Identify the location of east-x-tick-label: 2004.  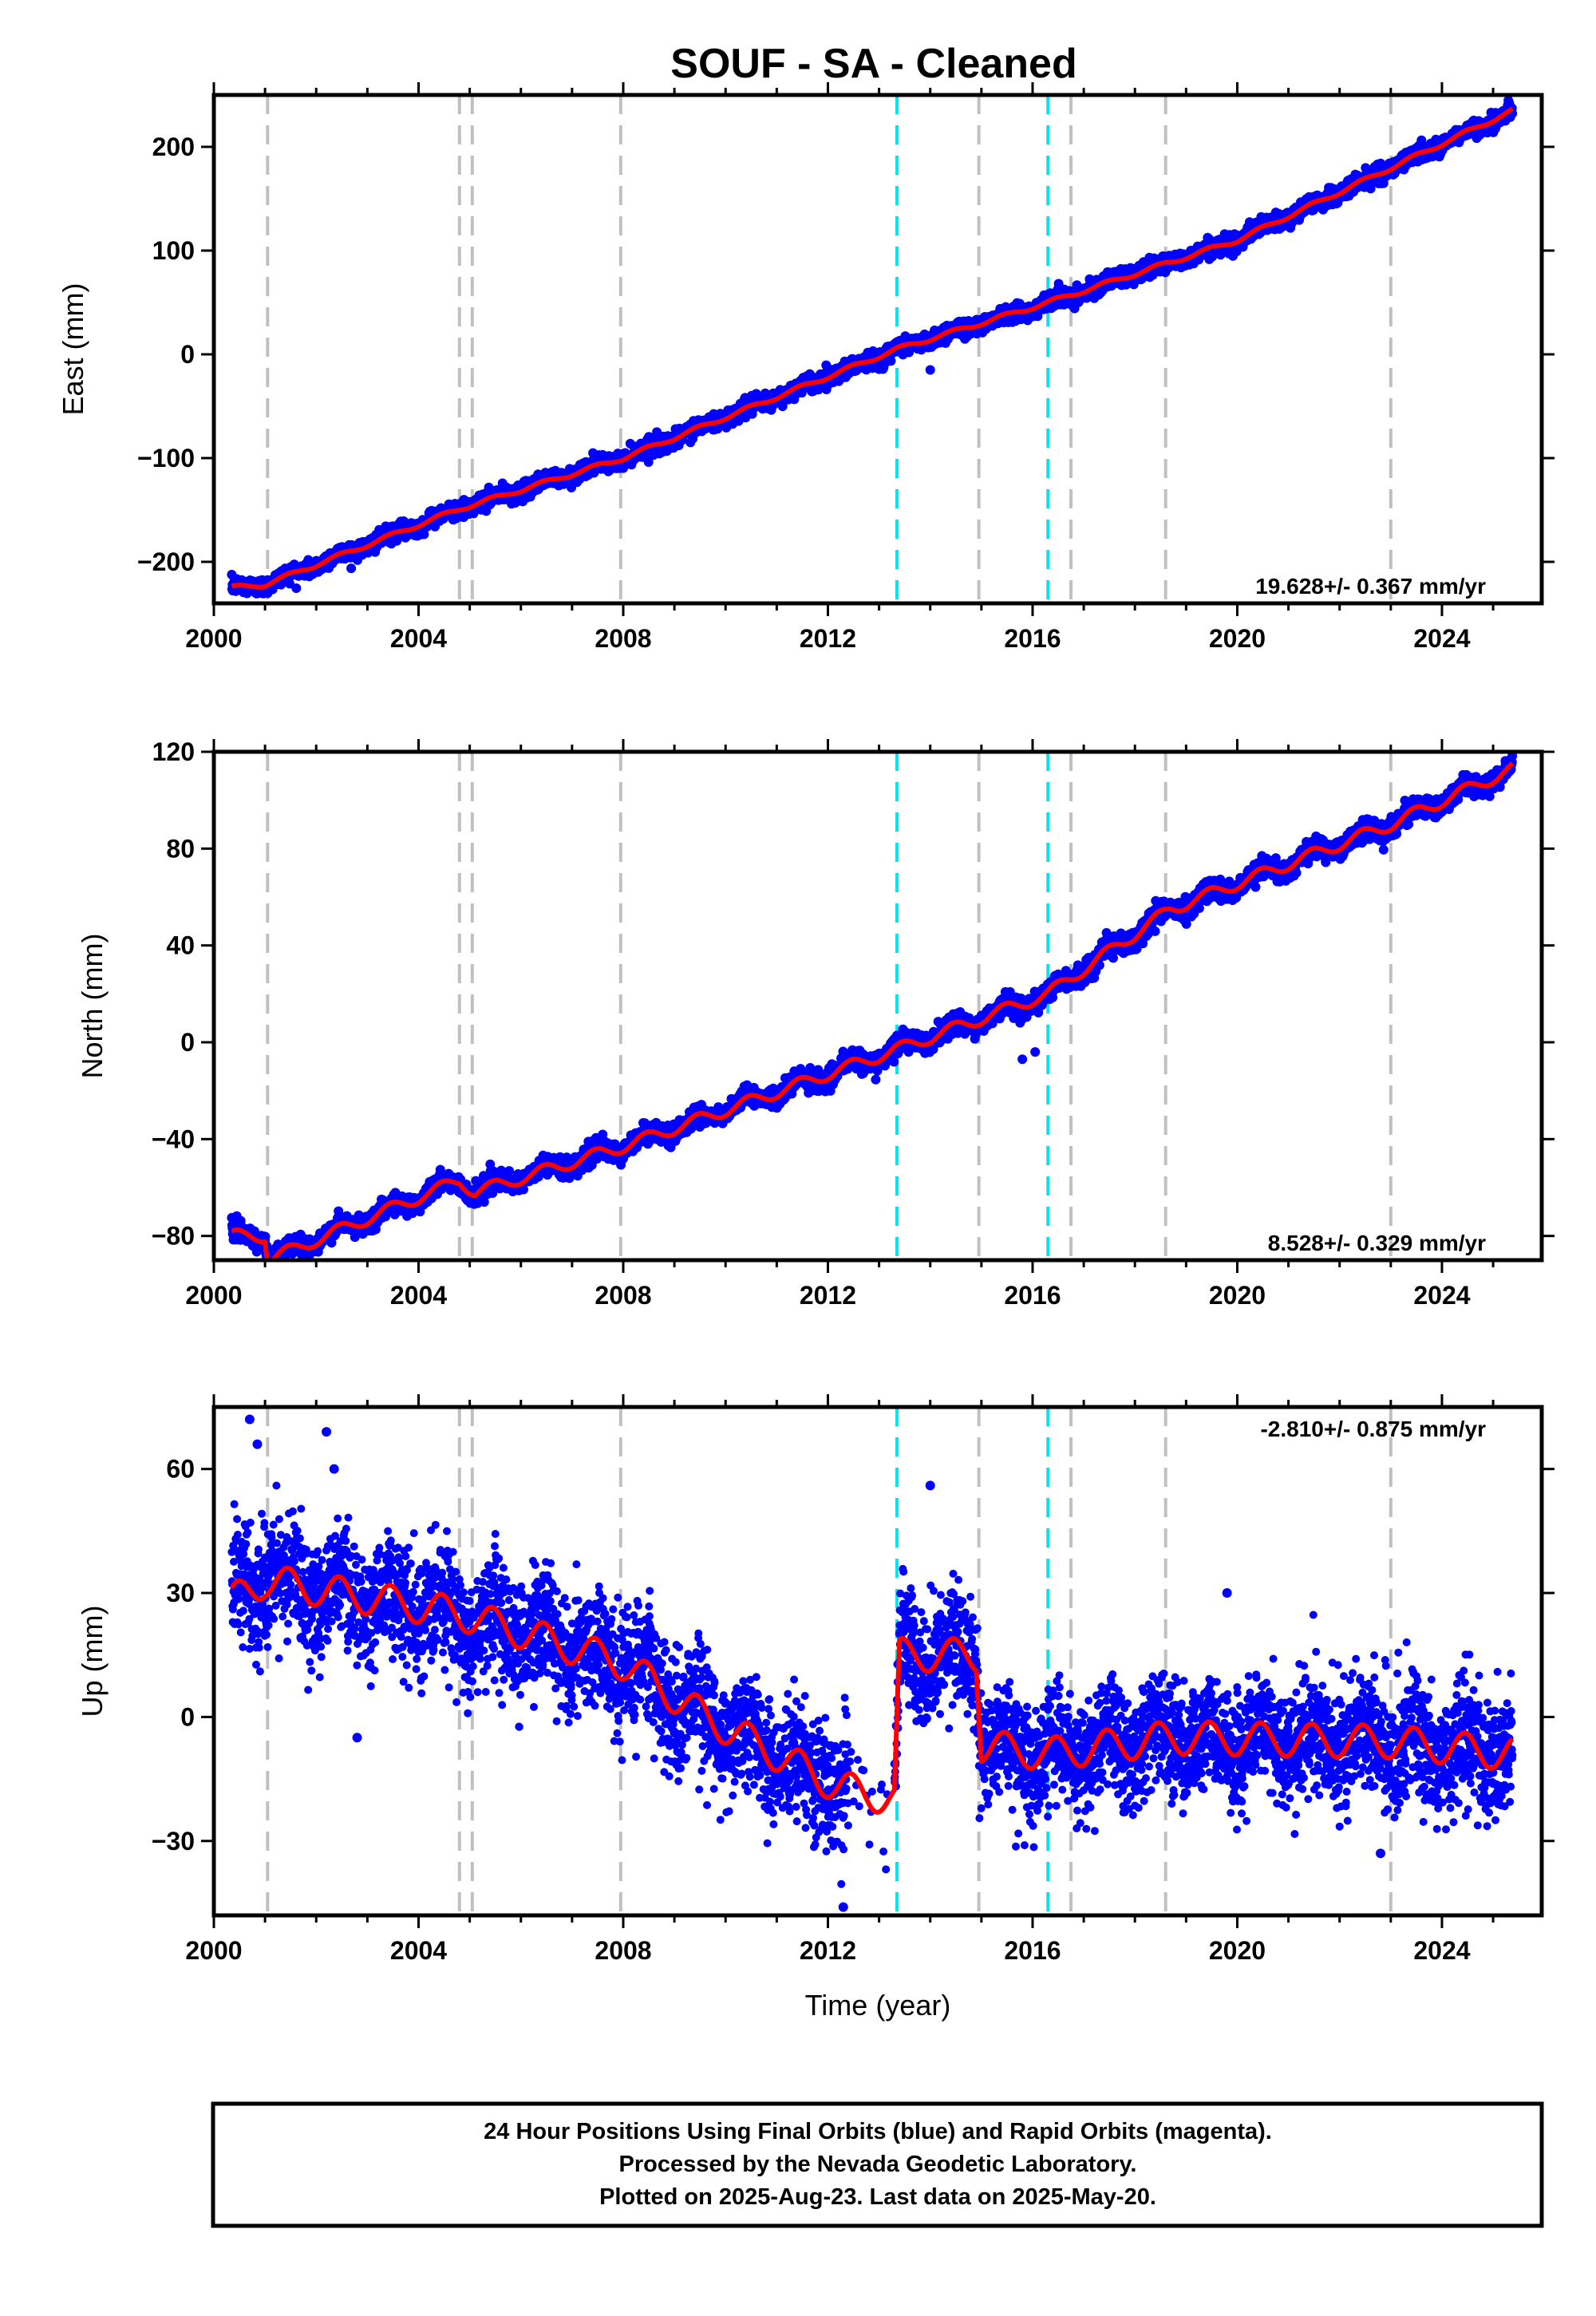
(419, 638).